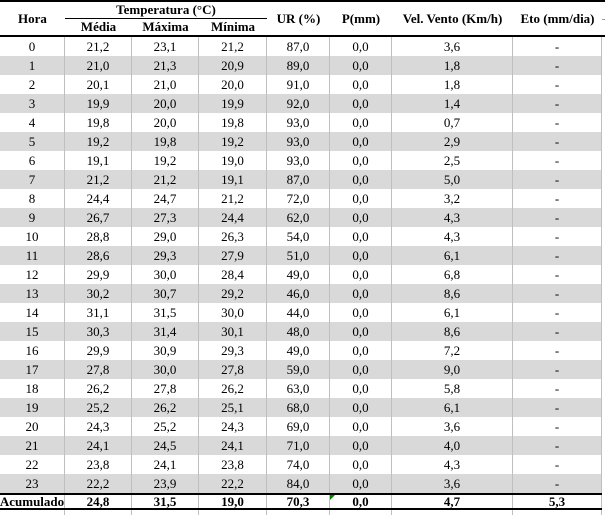 The height and width of the screenshot is (515, 605). Describe the element at coordinates (233, 103) in the screenshot. I see `cell-minima: 19,9` at that location.